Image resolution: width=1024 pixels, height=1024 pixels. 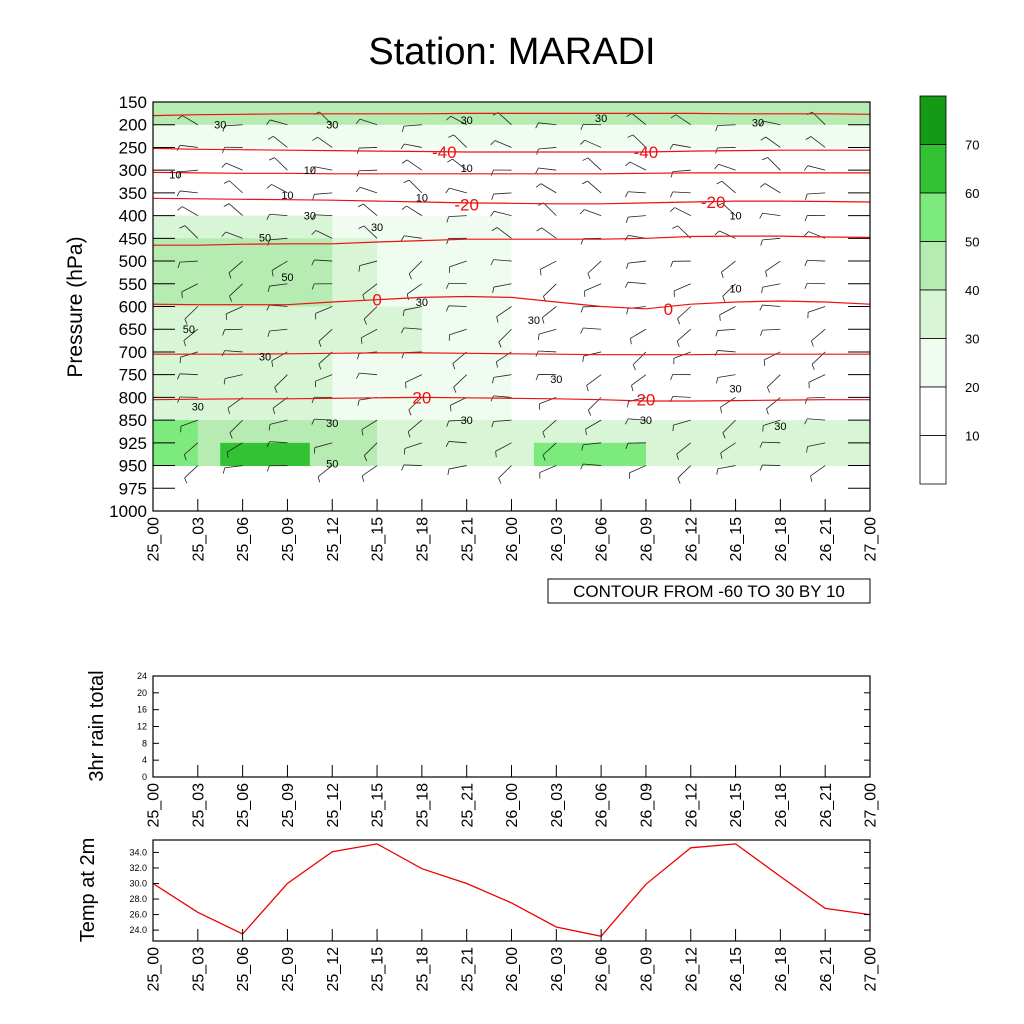 What do you see at coordinates (736, 969) in the screenshot?
I see `time-tick-label: 26_15` at bounding box center [736, 969].